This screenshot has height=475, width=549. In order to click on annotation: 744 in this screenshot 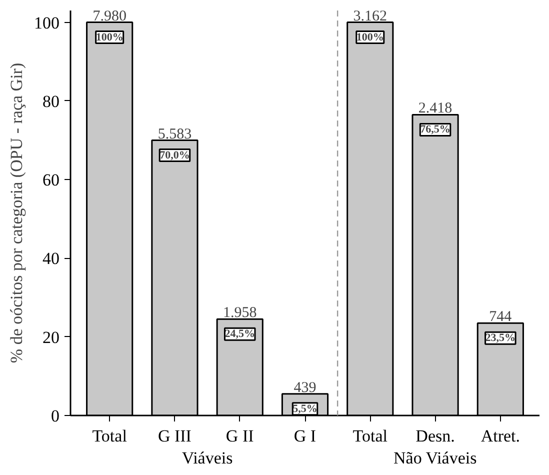, I will do `click(500, 317)`.